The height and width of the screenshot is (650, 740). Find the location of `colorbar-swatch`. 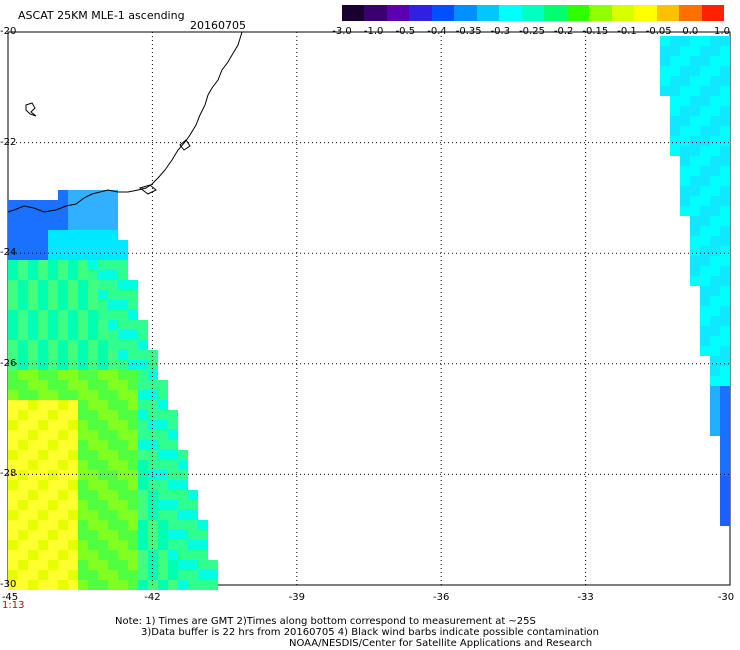

colorbar-swatch is located at coordinates (712, 13).